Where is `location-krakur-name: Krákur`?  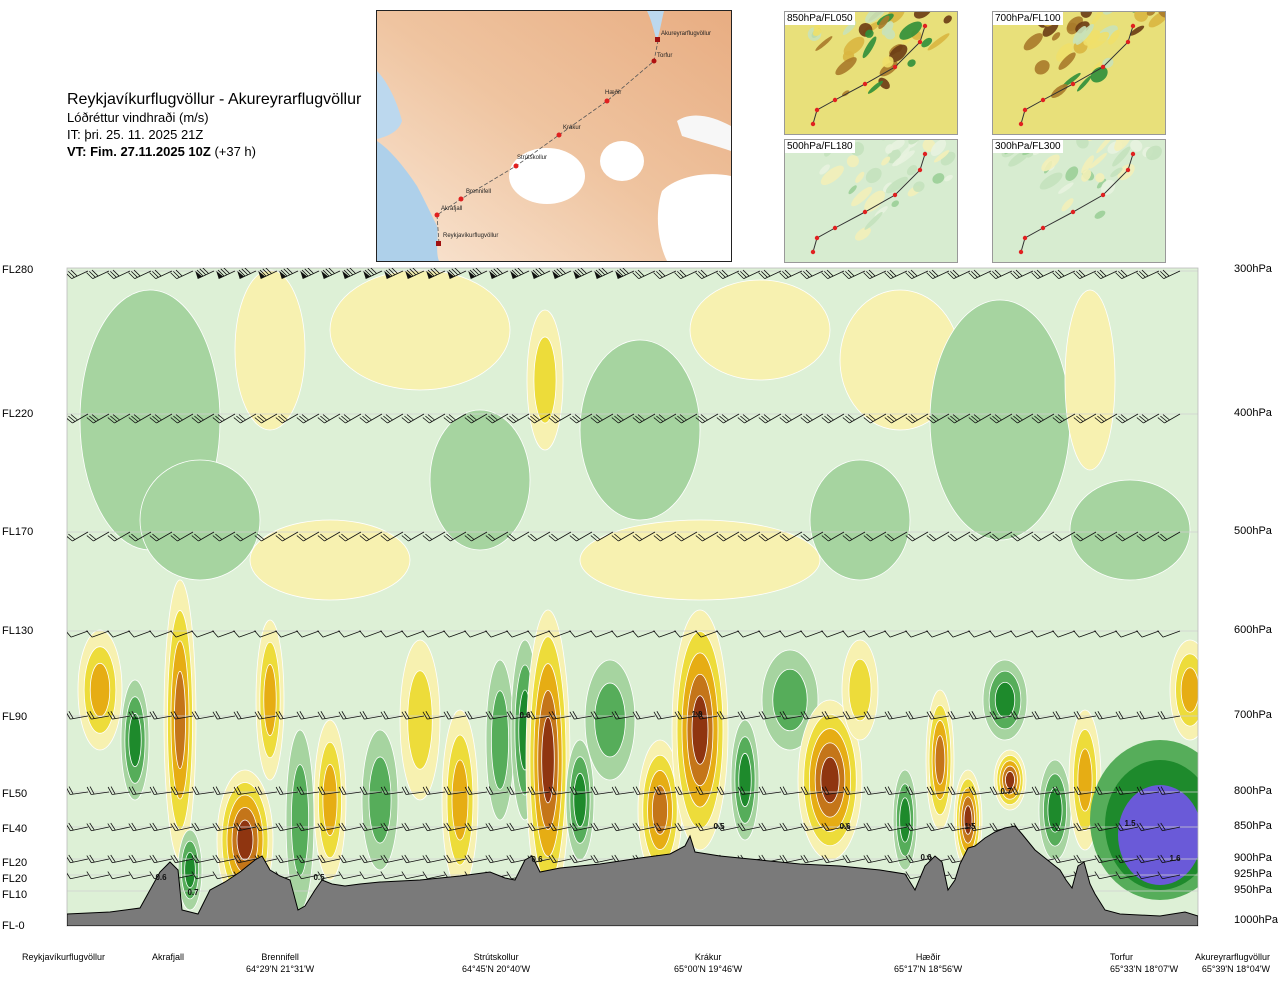
location-krakur-name: Krákur is located at coordinates (708, 957).